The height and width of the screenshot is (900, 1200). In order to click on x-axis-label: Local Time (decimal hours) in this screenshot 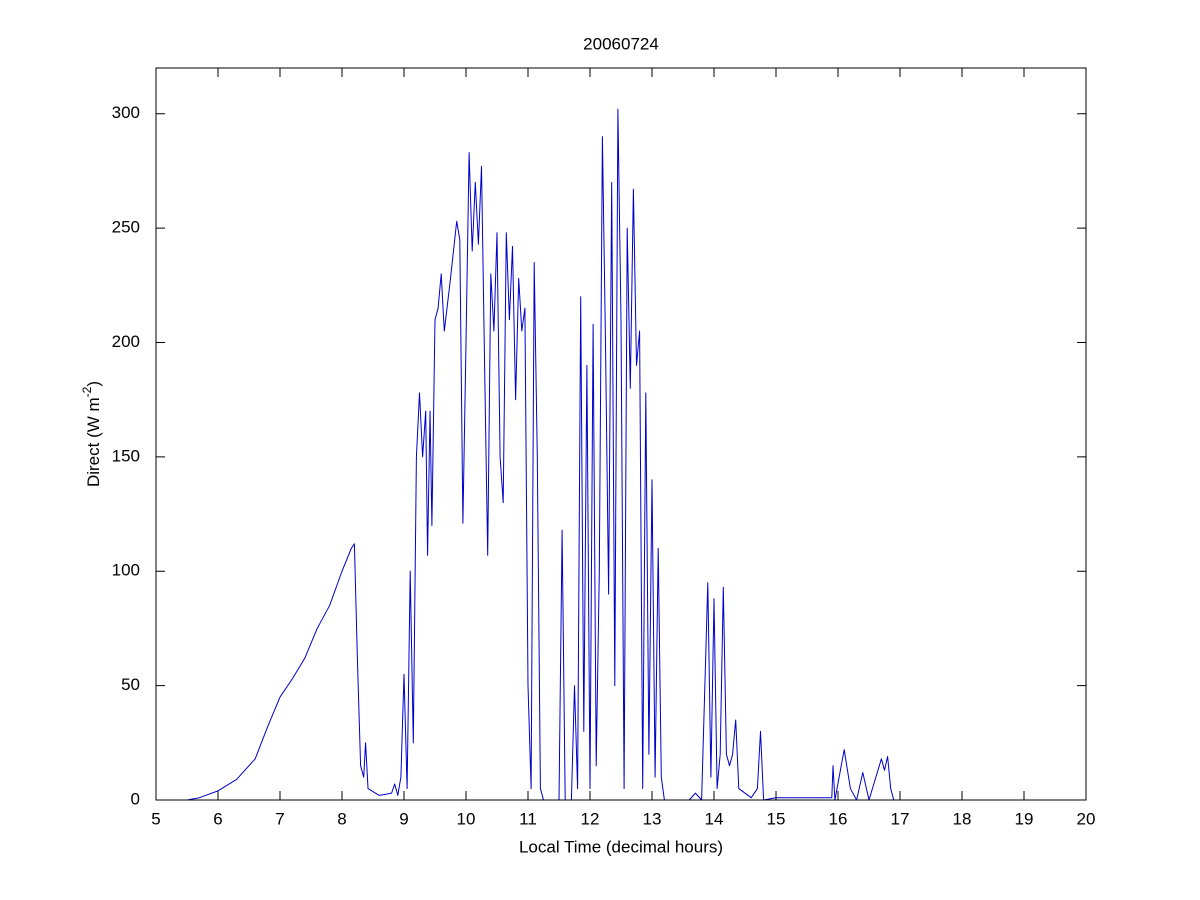, I will do `click(621, 846)`.